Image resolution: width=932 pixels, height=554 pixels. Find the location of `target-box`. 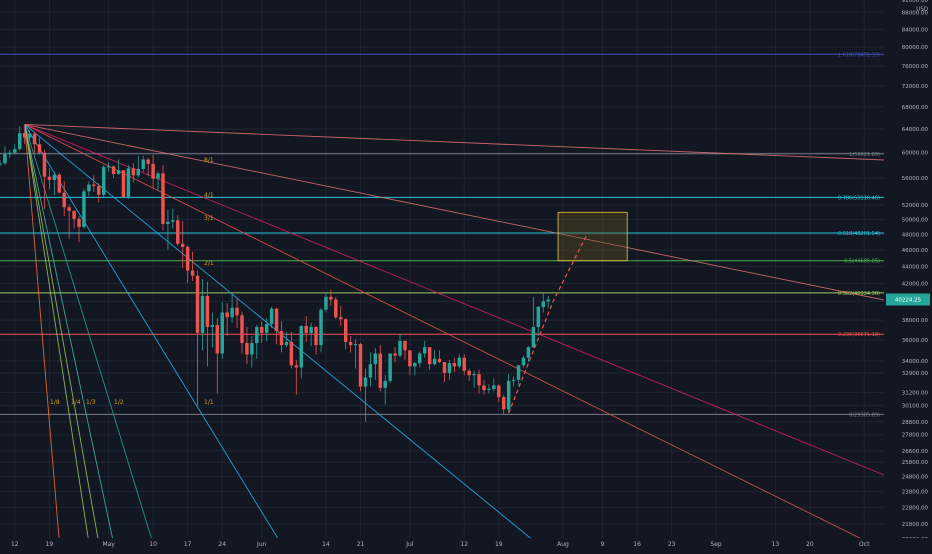

target-box is located at coordinates (592, 236).